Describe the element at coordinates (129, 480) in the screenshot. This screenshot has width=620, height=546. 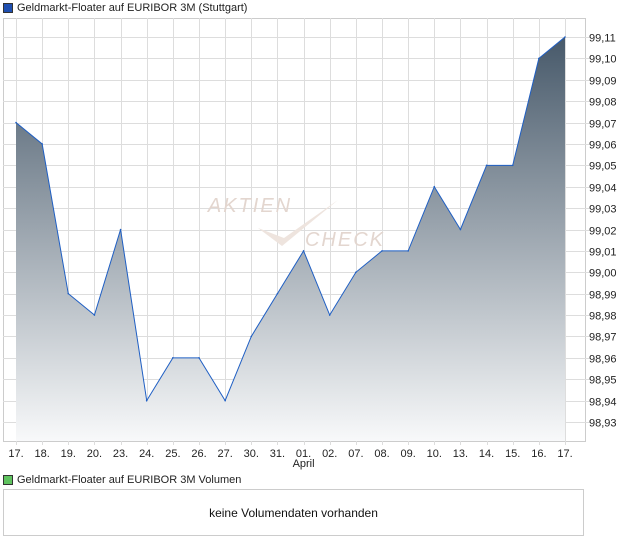
I see `volume-legend-label: Geldmarkt-Floater auf EURIBOR 3M Volumen` at that location.